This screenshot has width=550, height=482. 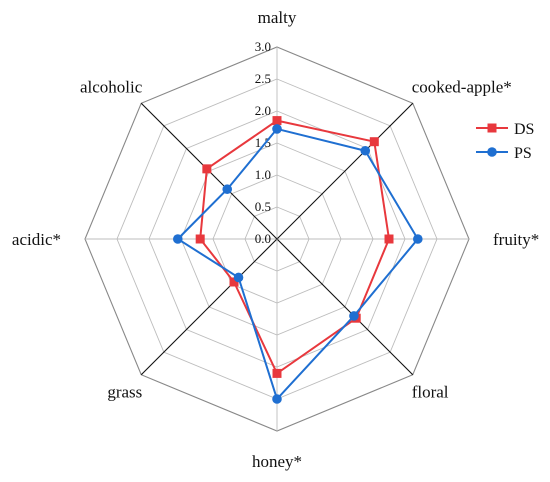 What do you see at coordinates (36, 239) in the screenshot?
I see `axis-label-acidic: acidic*` at bounding box center [36, 239].